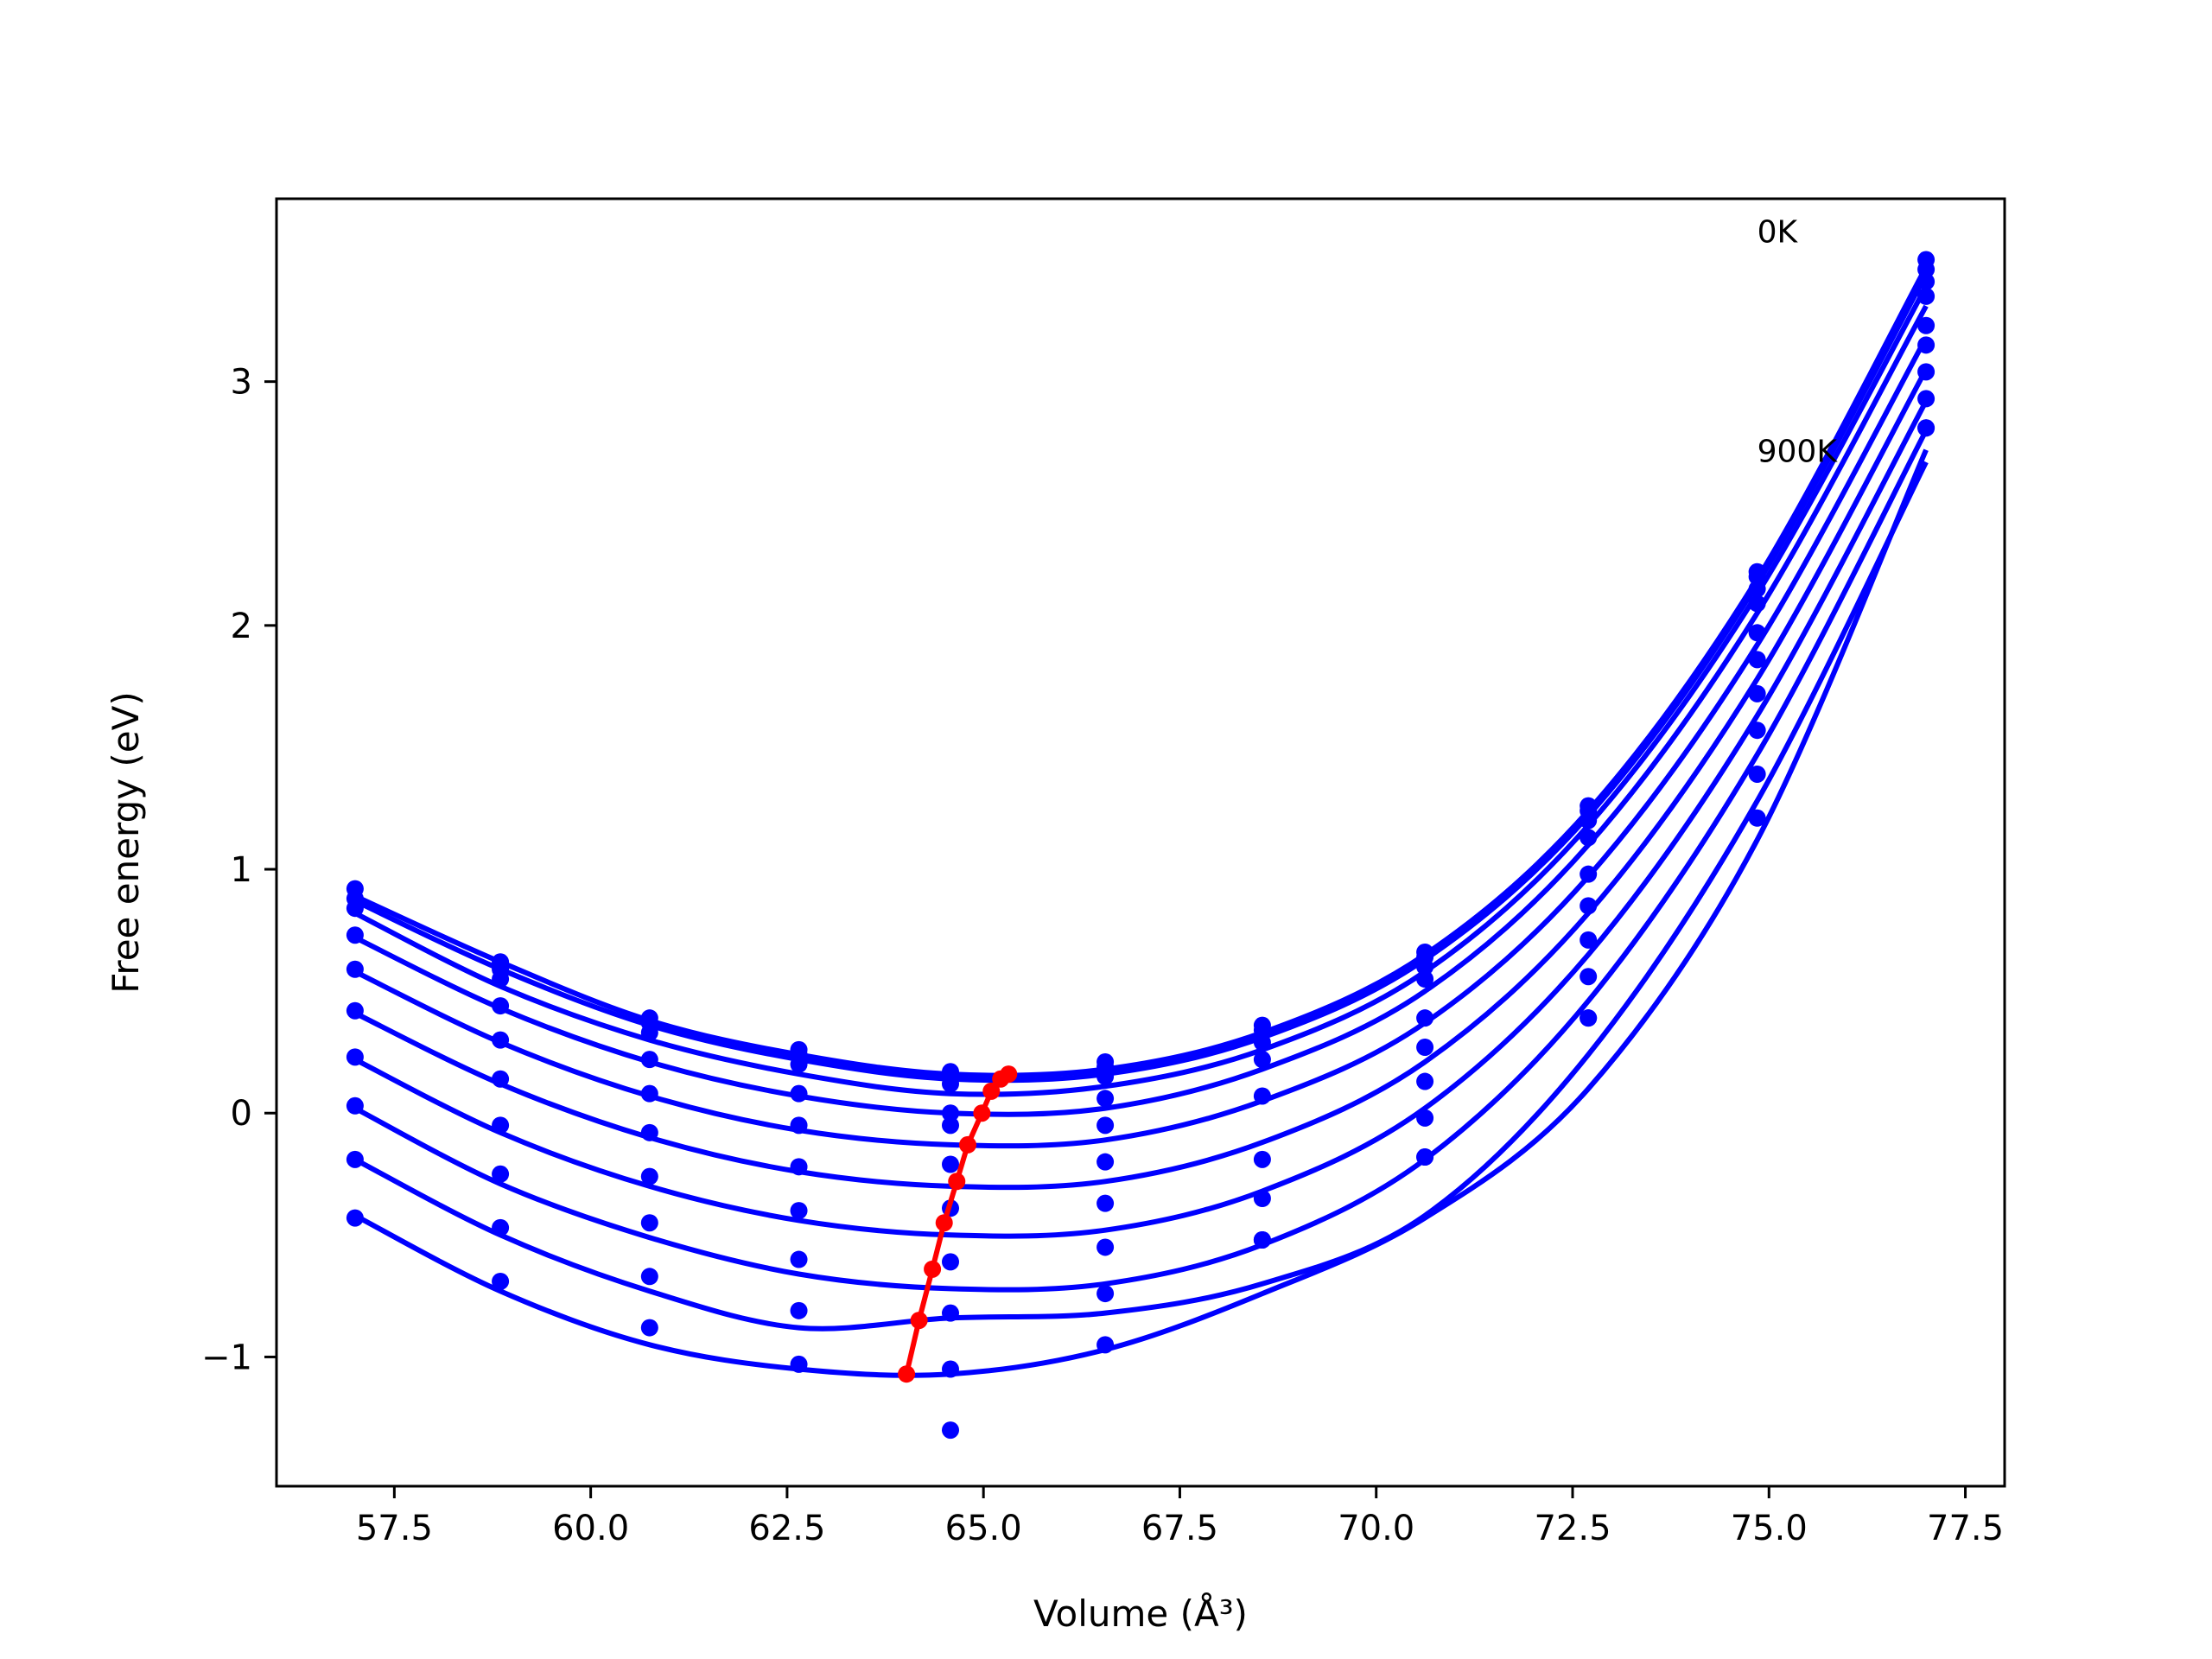 The image size is (2212, 1659). I want to click on x-tick-label: 70.0, so click(1376, 1528).